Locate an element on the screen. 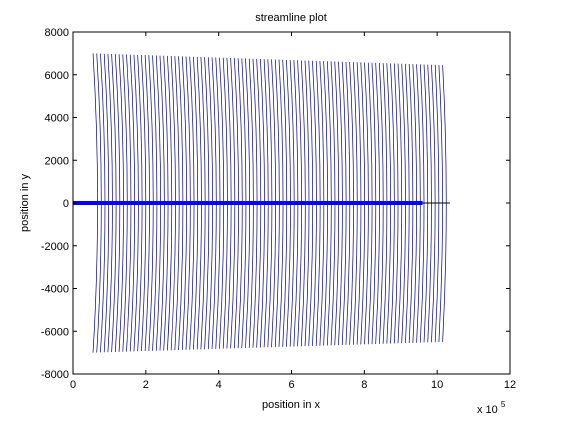 Image resolution: width=561 pixels, height=425 pixels. x-tick-label: 4 is located at coordinates (219, 385).